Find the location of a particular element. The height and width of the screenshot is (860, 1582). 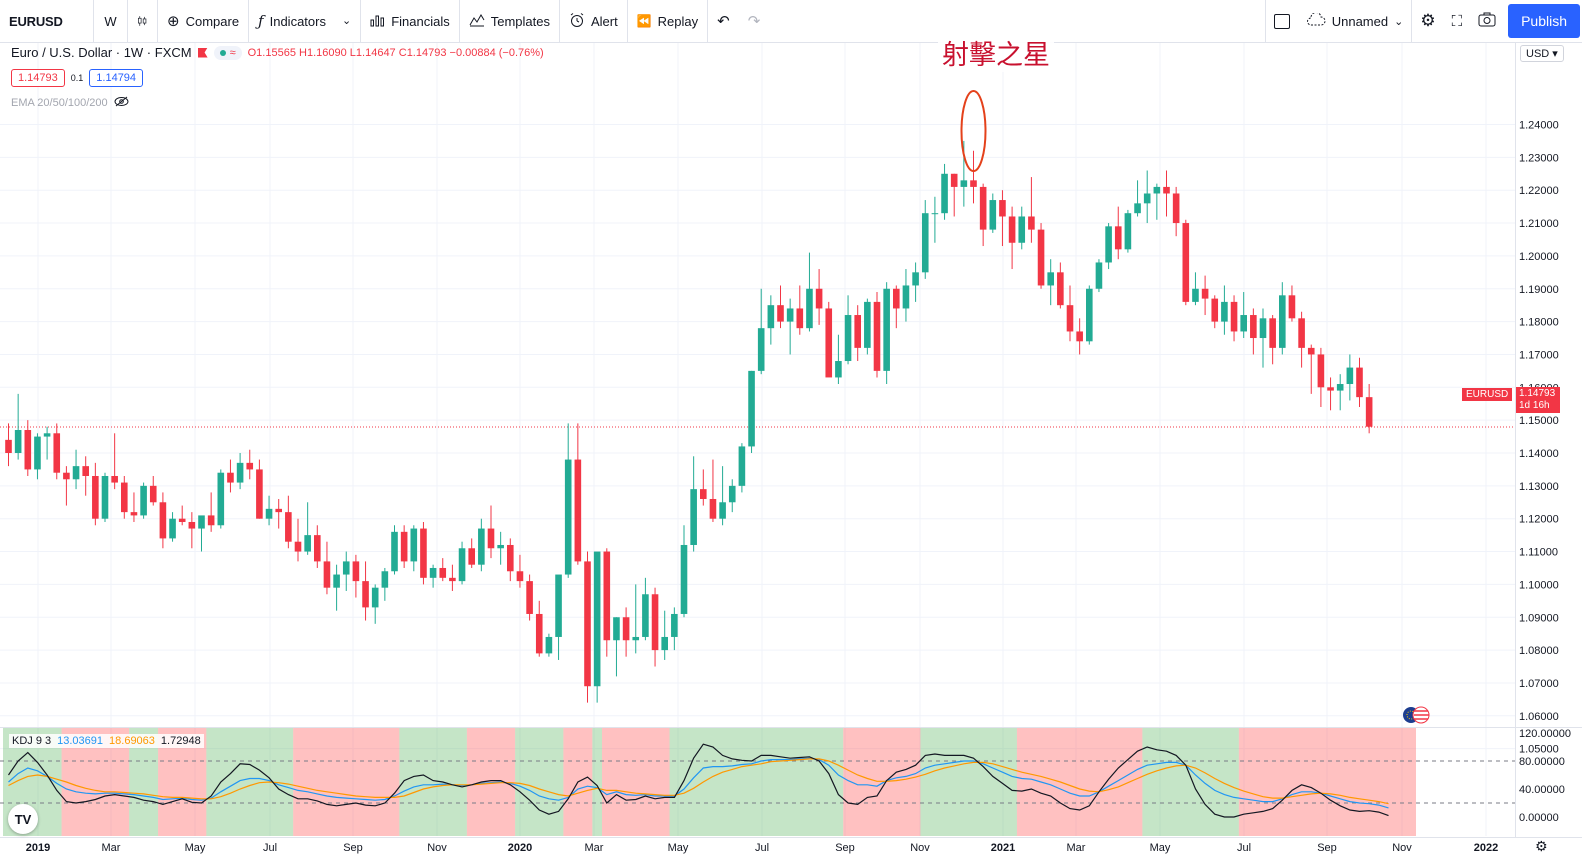

time-tick-label: Sep is located at coordinates (845, 848).